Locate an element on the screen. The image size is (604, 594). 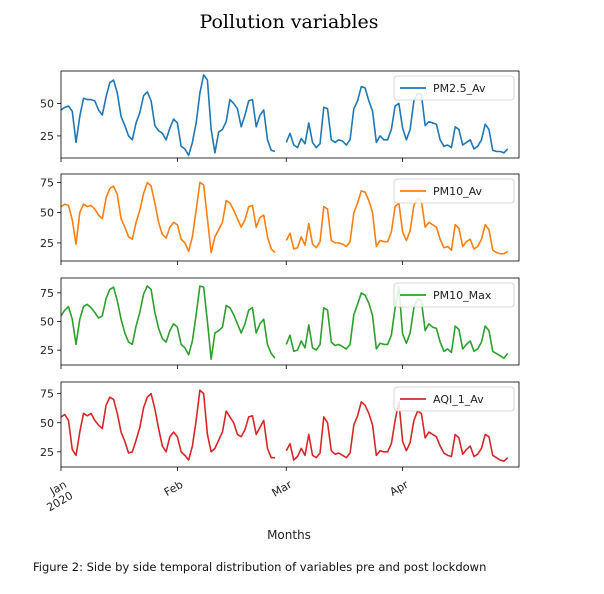
x-tick-label: Apr is located at coordinates (399, 488).